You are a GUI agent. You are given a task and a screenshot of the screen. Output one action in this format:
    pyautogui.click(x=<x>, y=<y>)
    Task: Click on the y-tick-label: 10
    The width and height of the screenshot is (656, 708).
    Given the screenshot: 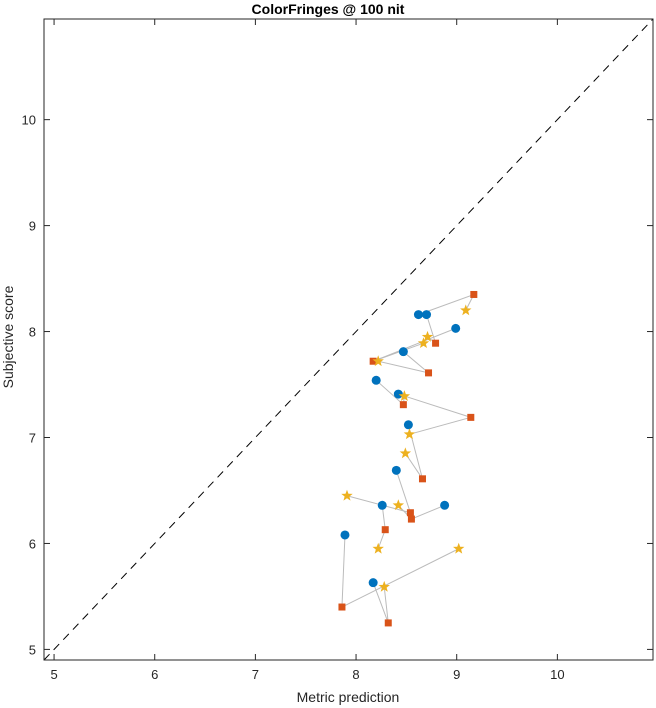 What is the action you would take?
    pyautogui.click(x=29, y=120)
    